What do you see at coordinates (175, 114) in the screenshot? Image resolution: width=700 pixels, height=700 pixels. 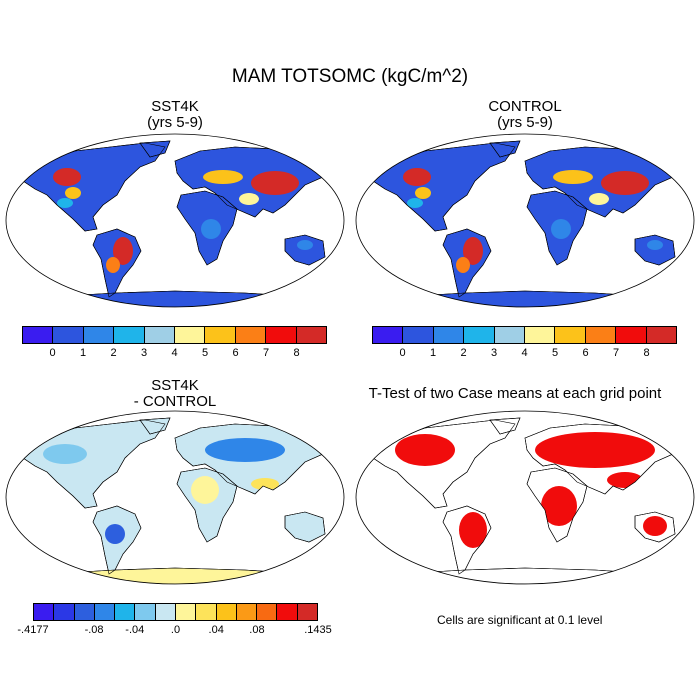 I see `panel-title-sst4k: SST4K (yrs 5-9)` at bounding box center [175, 114].